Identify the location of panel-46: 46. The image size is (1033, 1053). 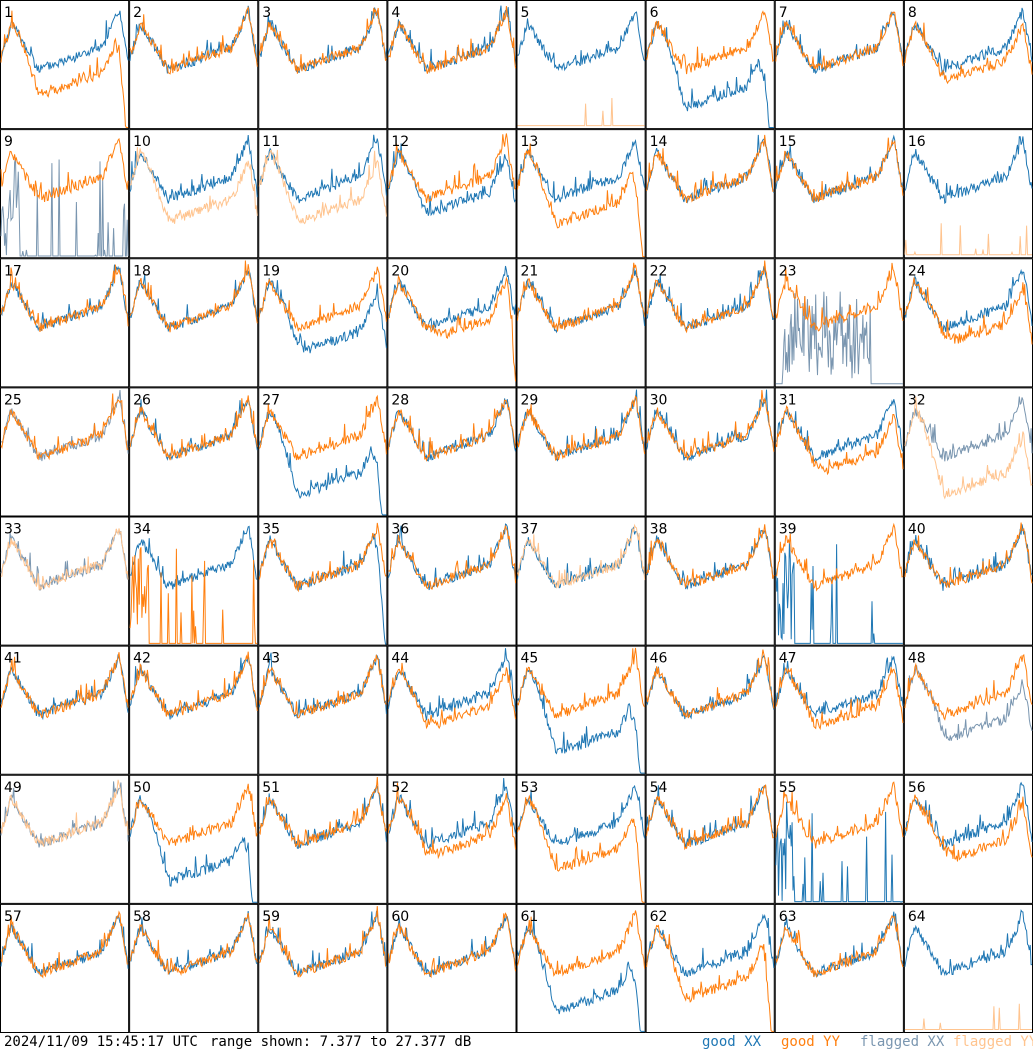
(710, 710).